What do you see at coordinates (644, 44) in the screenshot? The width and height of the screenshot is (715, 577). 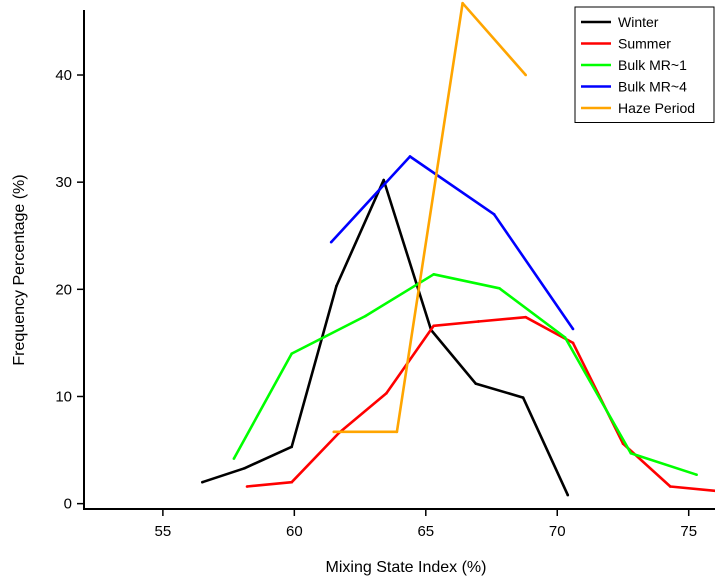 I see `legend-label-summer: Summer` at bounding box center [644, 44].